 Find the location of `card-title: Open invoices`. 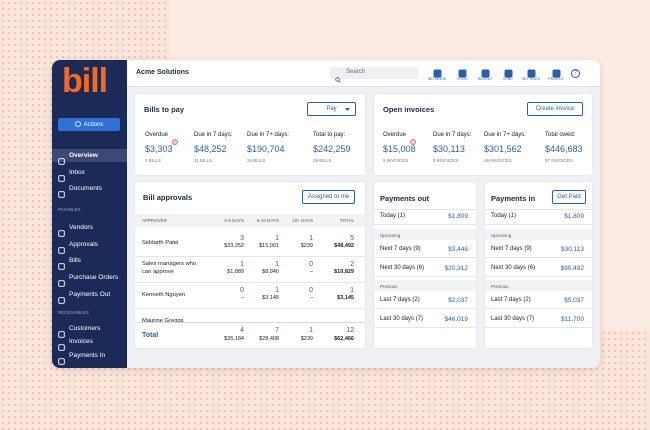

card-title: Open invoices is located at coordinates (409, 109).